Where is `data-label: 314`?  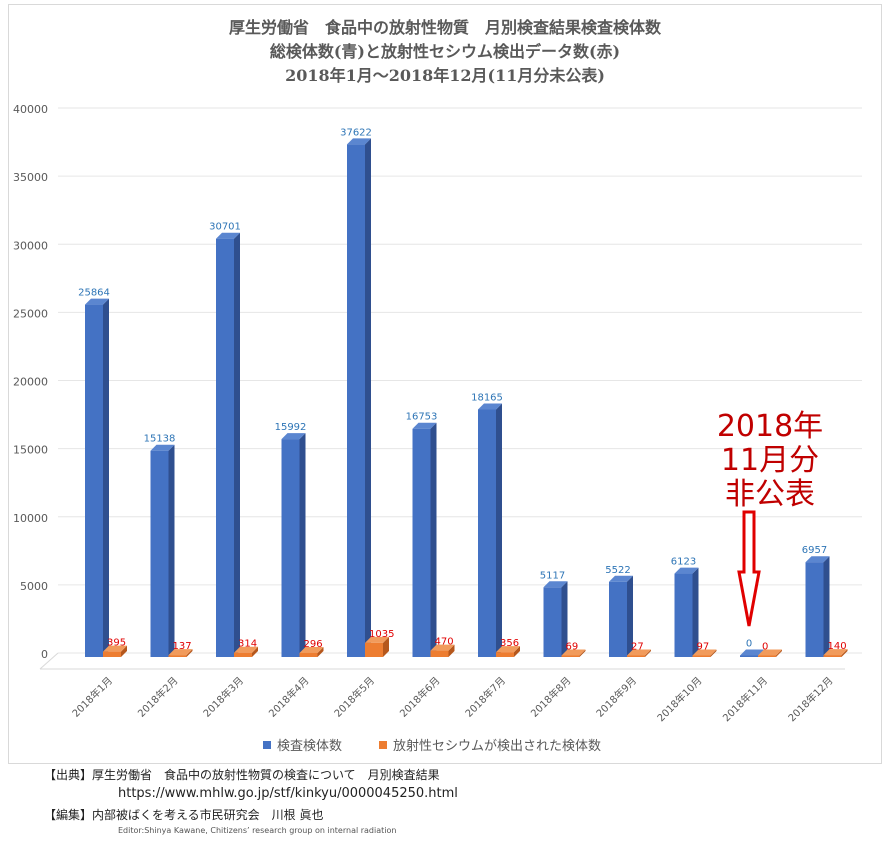
data-label: 314 is located at coordinates (247, 644).